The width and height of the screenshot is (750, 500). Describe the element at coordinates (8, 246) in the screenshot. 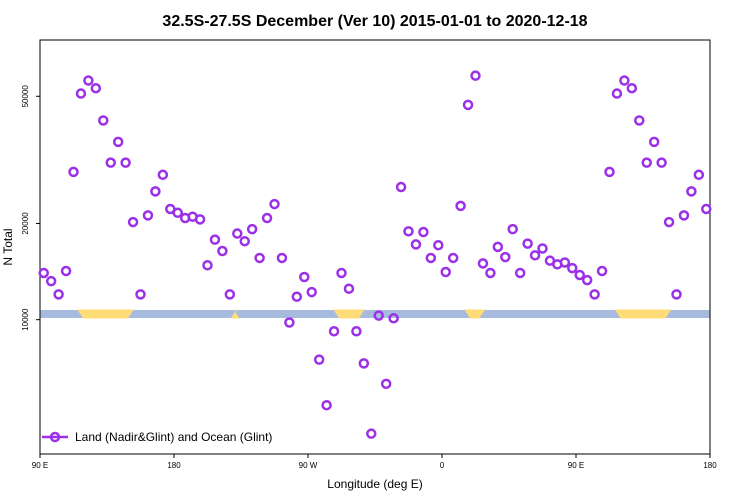

I see `y-axis-label: N Total` at that location.